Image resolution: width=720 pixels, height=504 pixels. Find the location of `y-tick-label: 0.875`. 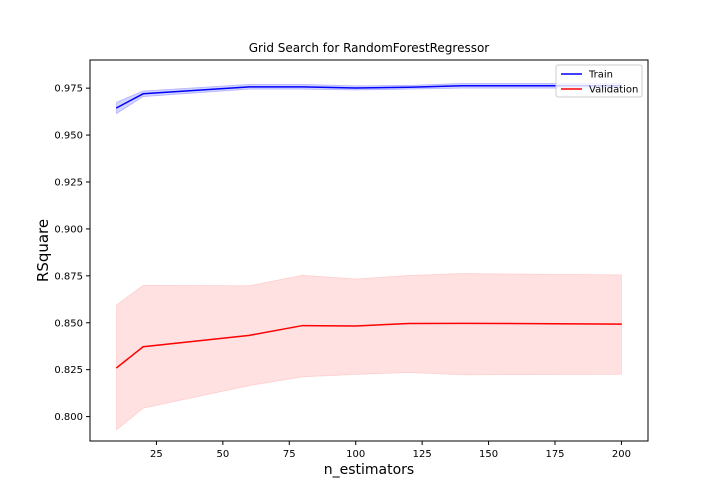

y-tick-label: 0.875 is located at coordinates (68, 276).